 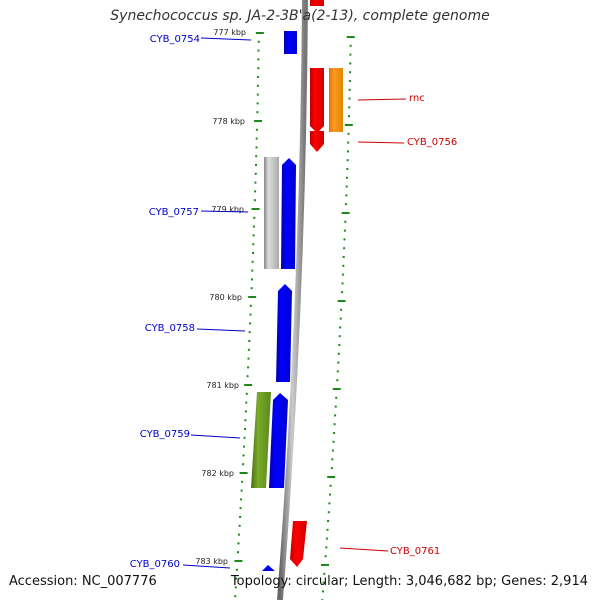 I want to click on accession-label: Accession: NC_007776, so click(x=83, y=581).